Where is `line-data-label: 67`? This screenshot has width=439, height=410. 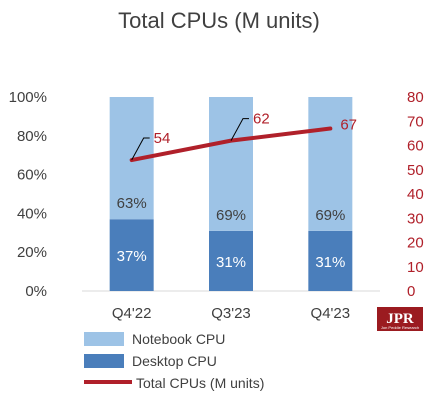
line-data-label: 67 is located at coordinates (348, 125).